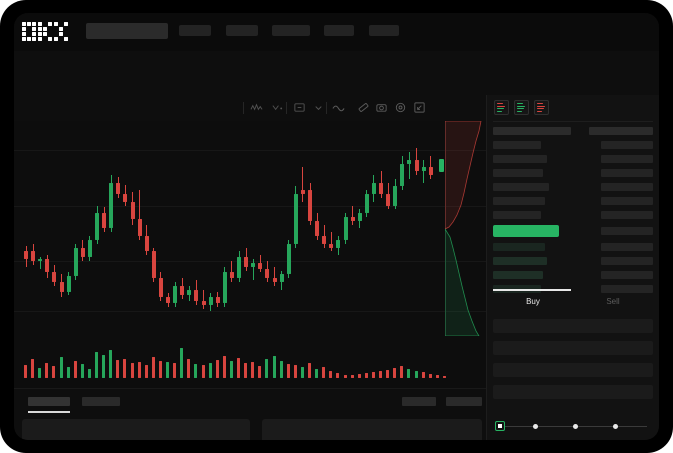  I want to click on camera-icon, so click(381, 107).